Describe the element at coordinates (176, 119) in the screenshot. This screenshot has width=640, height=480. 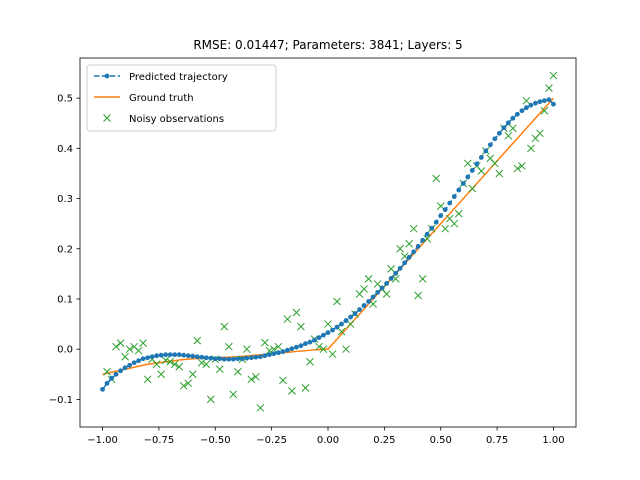
I see `legend-label-observations: Noisy observations` at that location.